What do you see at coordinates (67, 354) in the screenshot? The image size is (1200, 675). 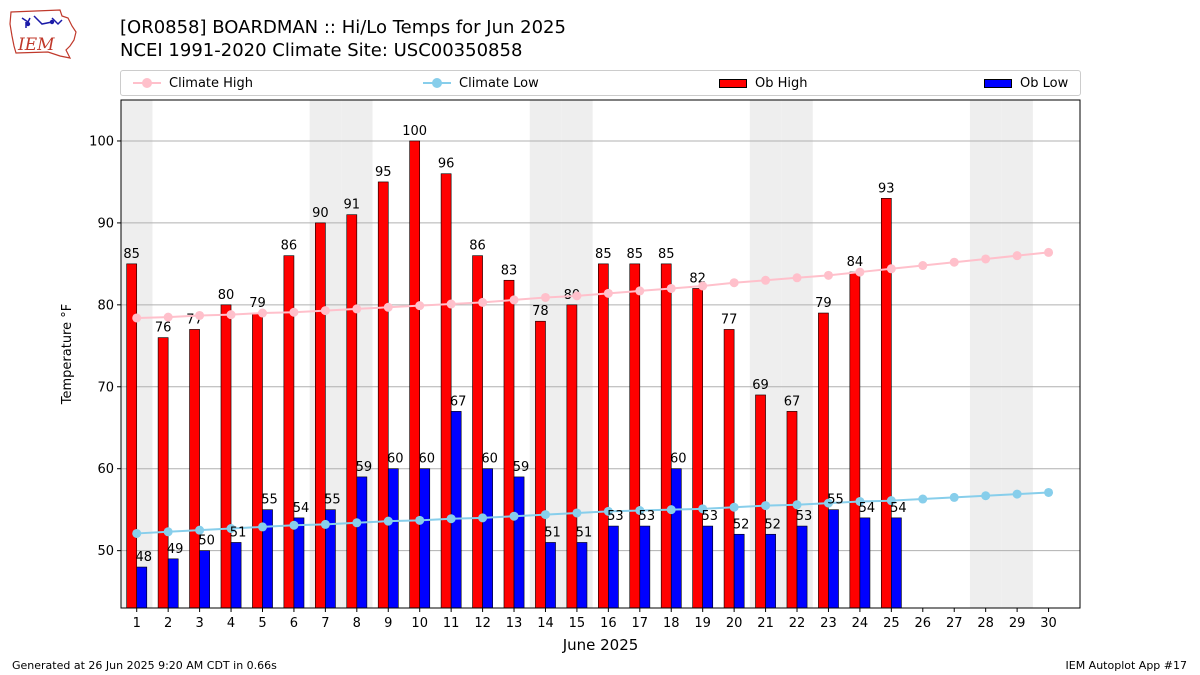 I see `y-axis-label: Temperature °F` at bounding box center [67, 354].